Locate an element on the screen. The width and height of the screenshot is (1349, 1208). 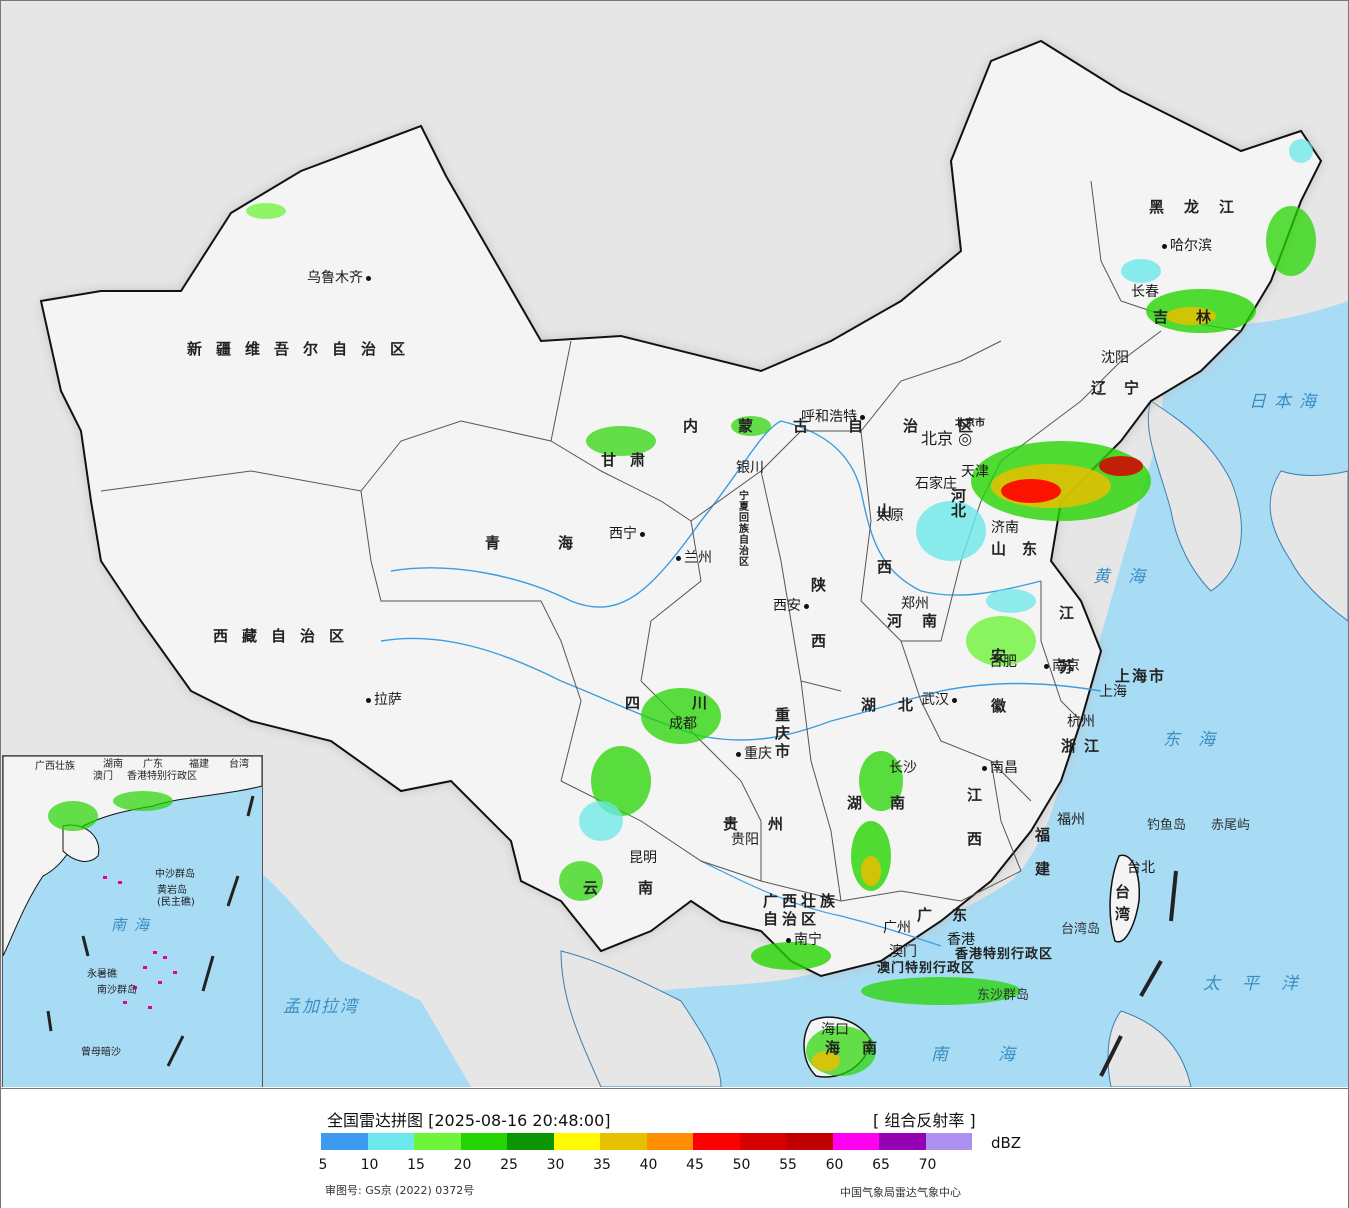
legend-title: 全国雷达拼图 [2025-08-16 20:48:00] is located at coordinates (469, 1120).